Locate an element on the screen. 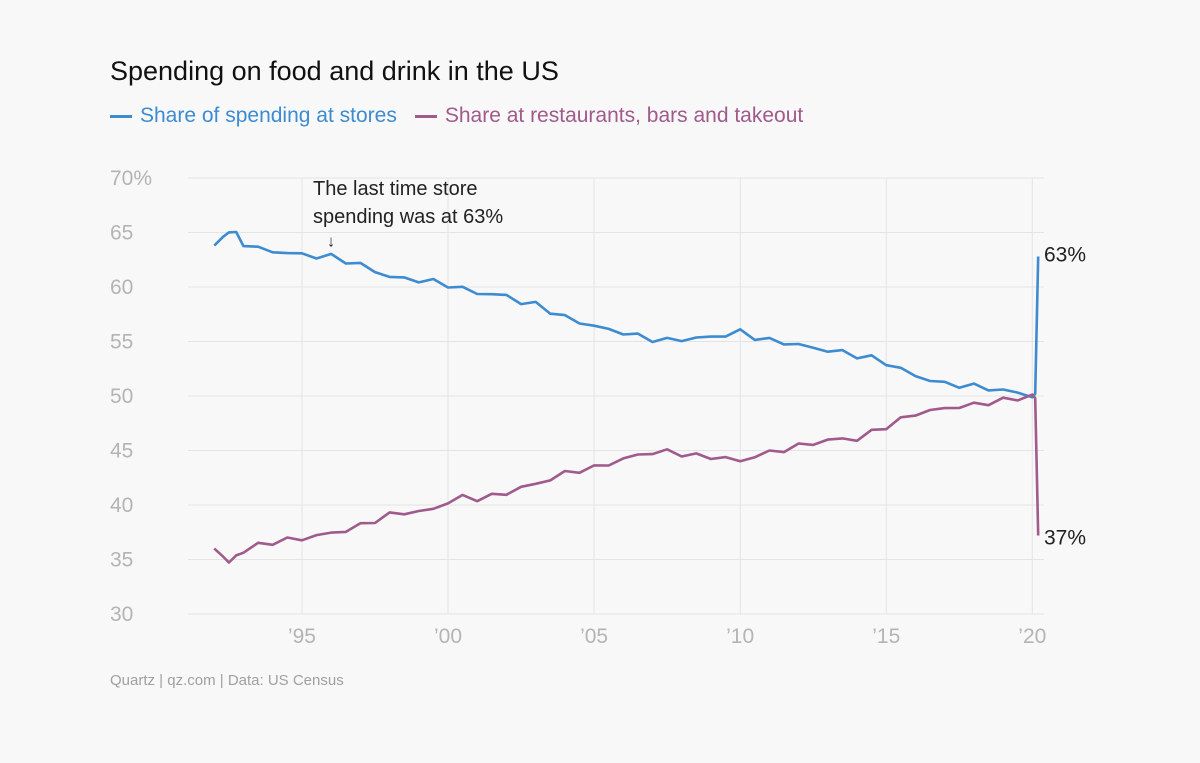 The height and width of the screenshot is (763, 1200). x-tick-label: ’15 is located at coordinates (886, 636).